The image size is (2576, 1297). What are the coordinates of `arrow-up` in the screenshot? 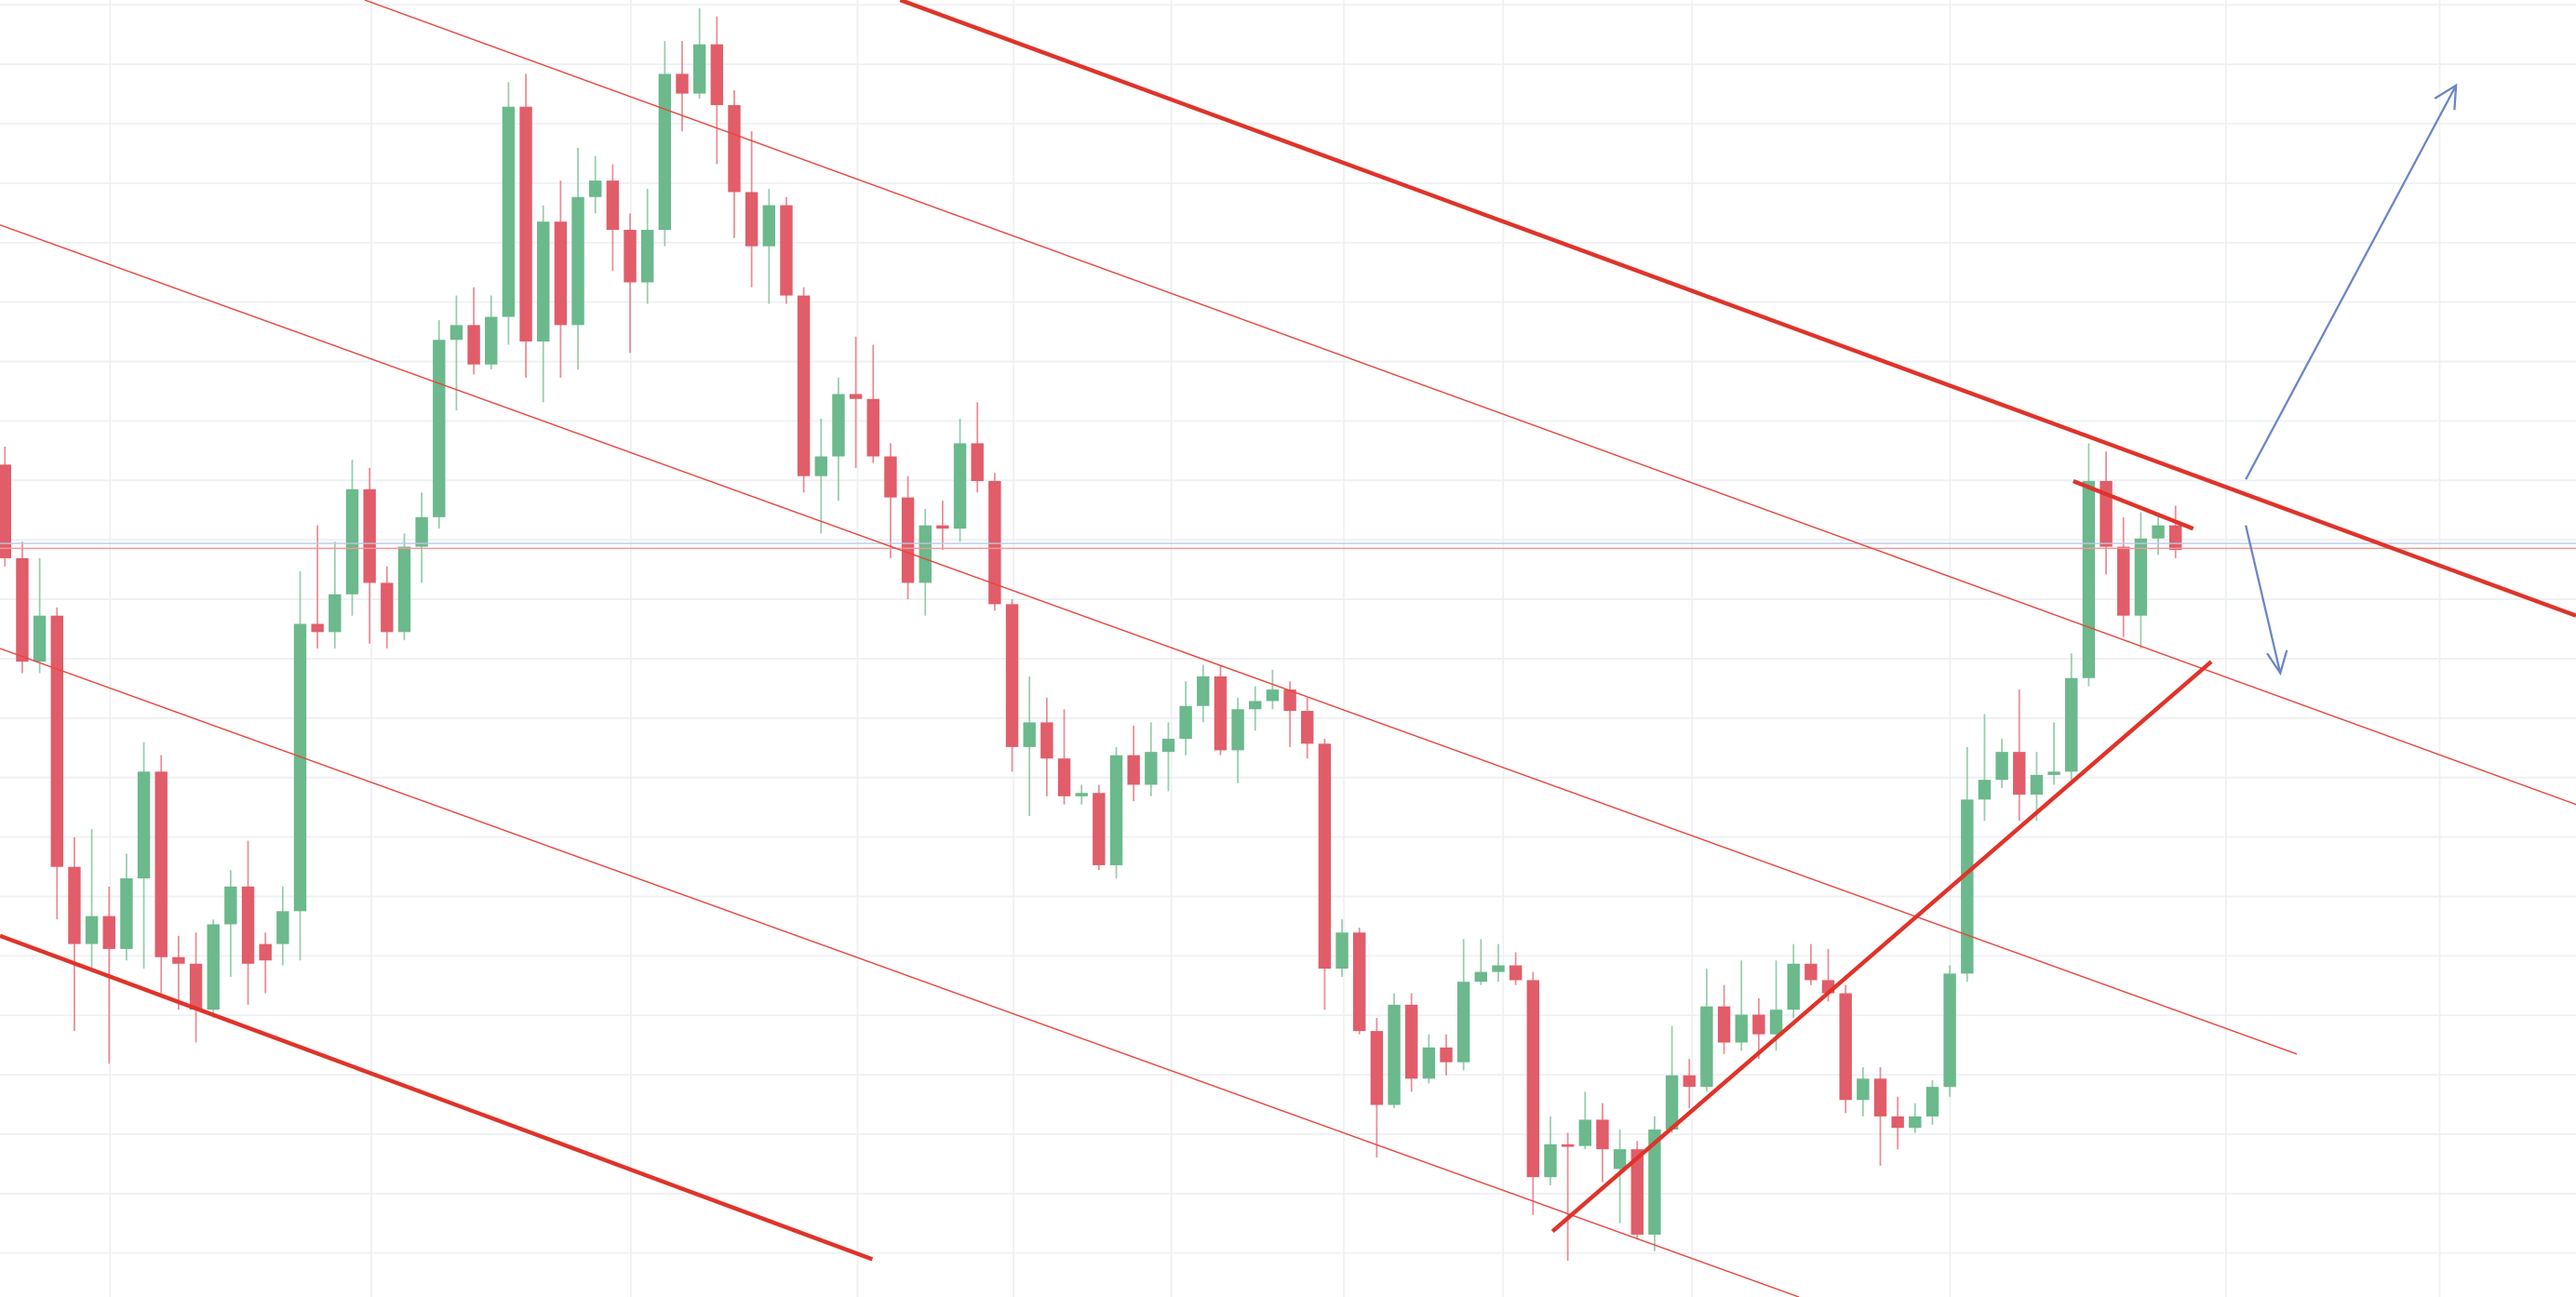 It's located at (2351, 281).